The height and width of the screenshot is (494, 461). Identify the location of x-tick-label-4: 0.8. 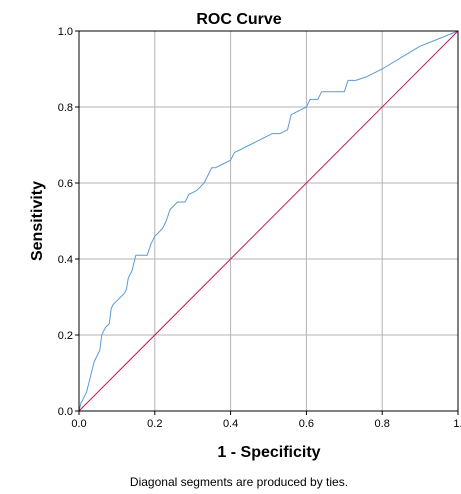
(382, 424).